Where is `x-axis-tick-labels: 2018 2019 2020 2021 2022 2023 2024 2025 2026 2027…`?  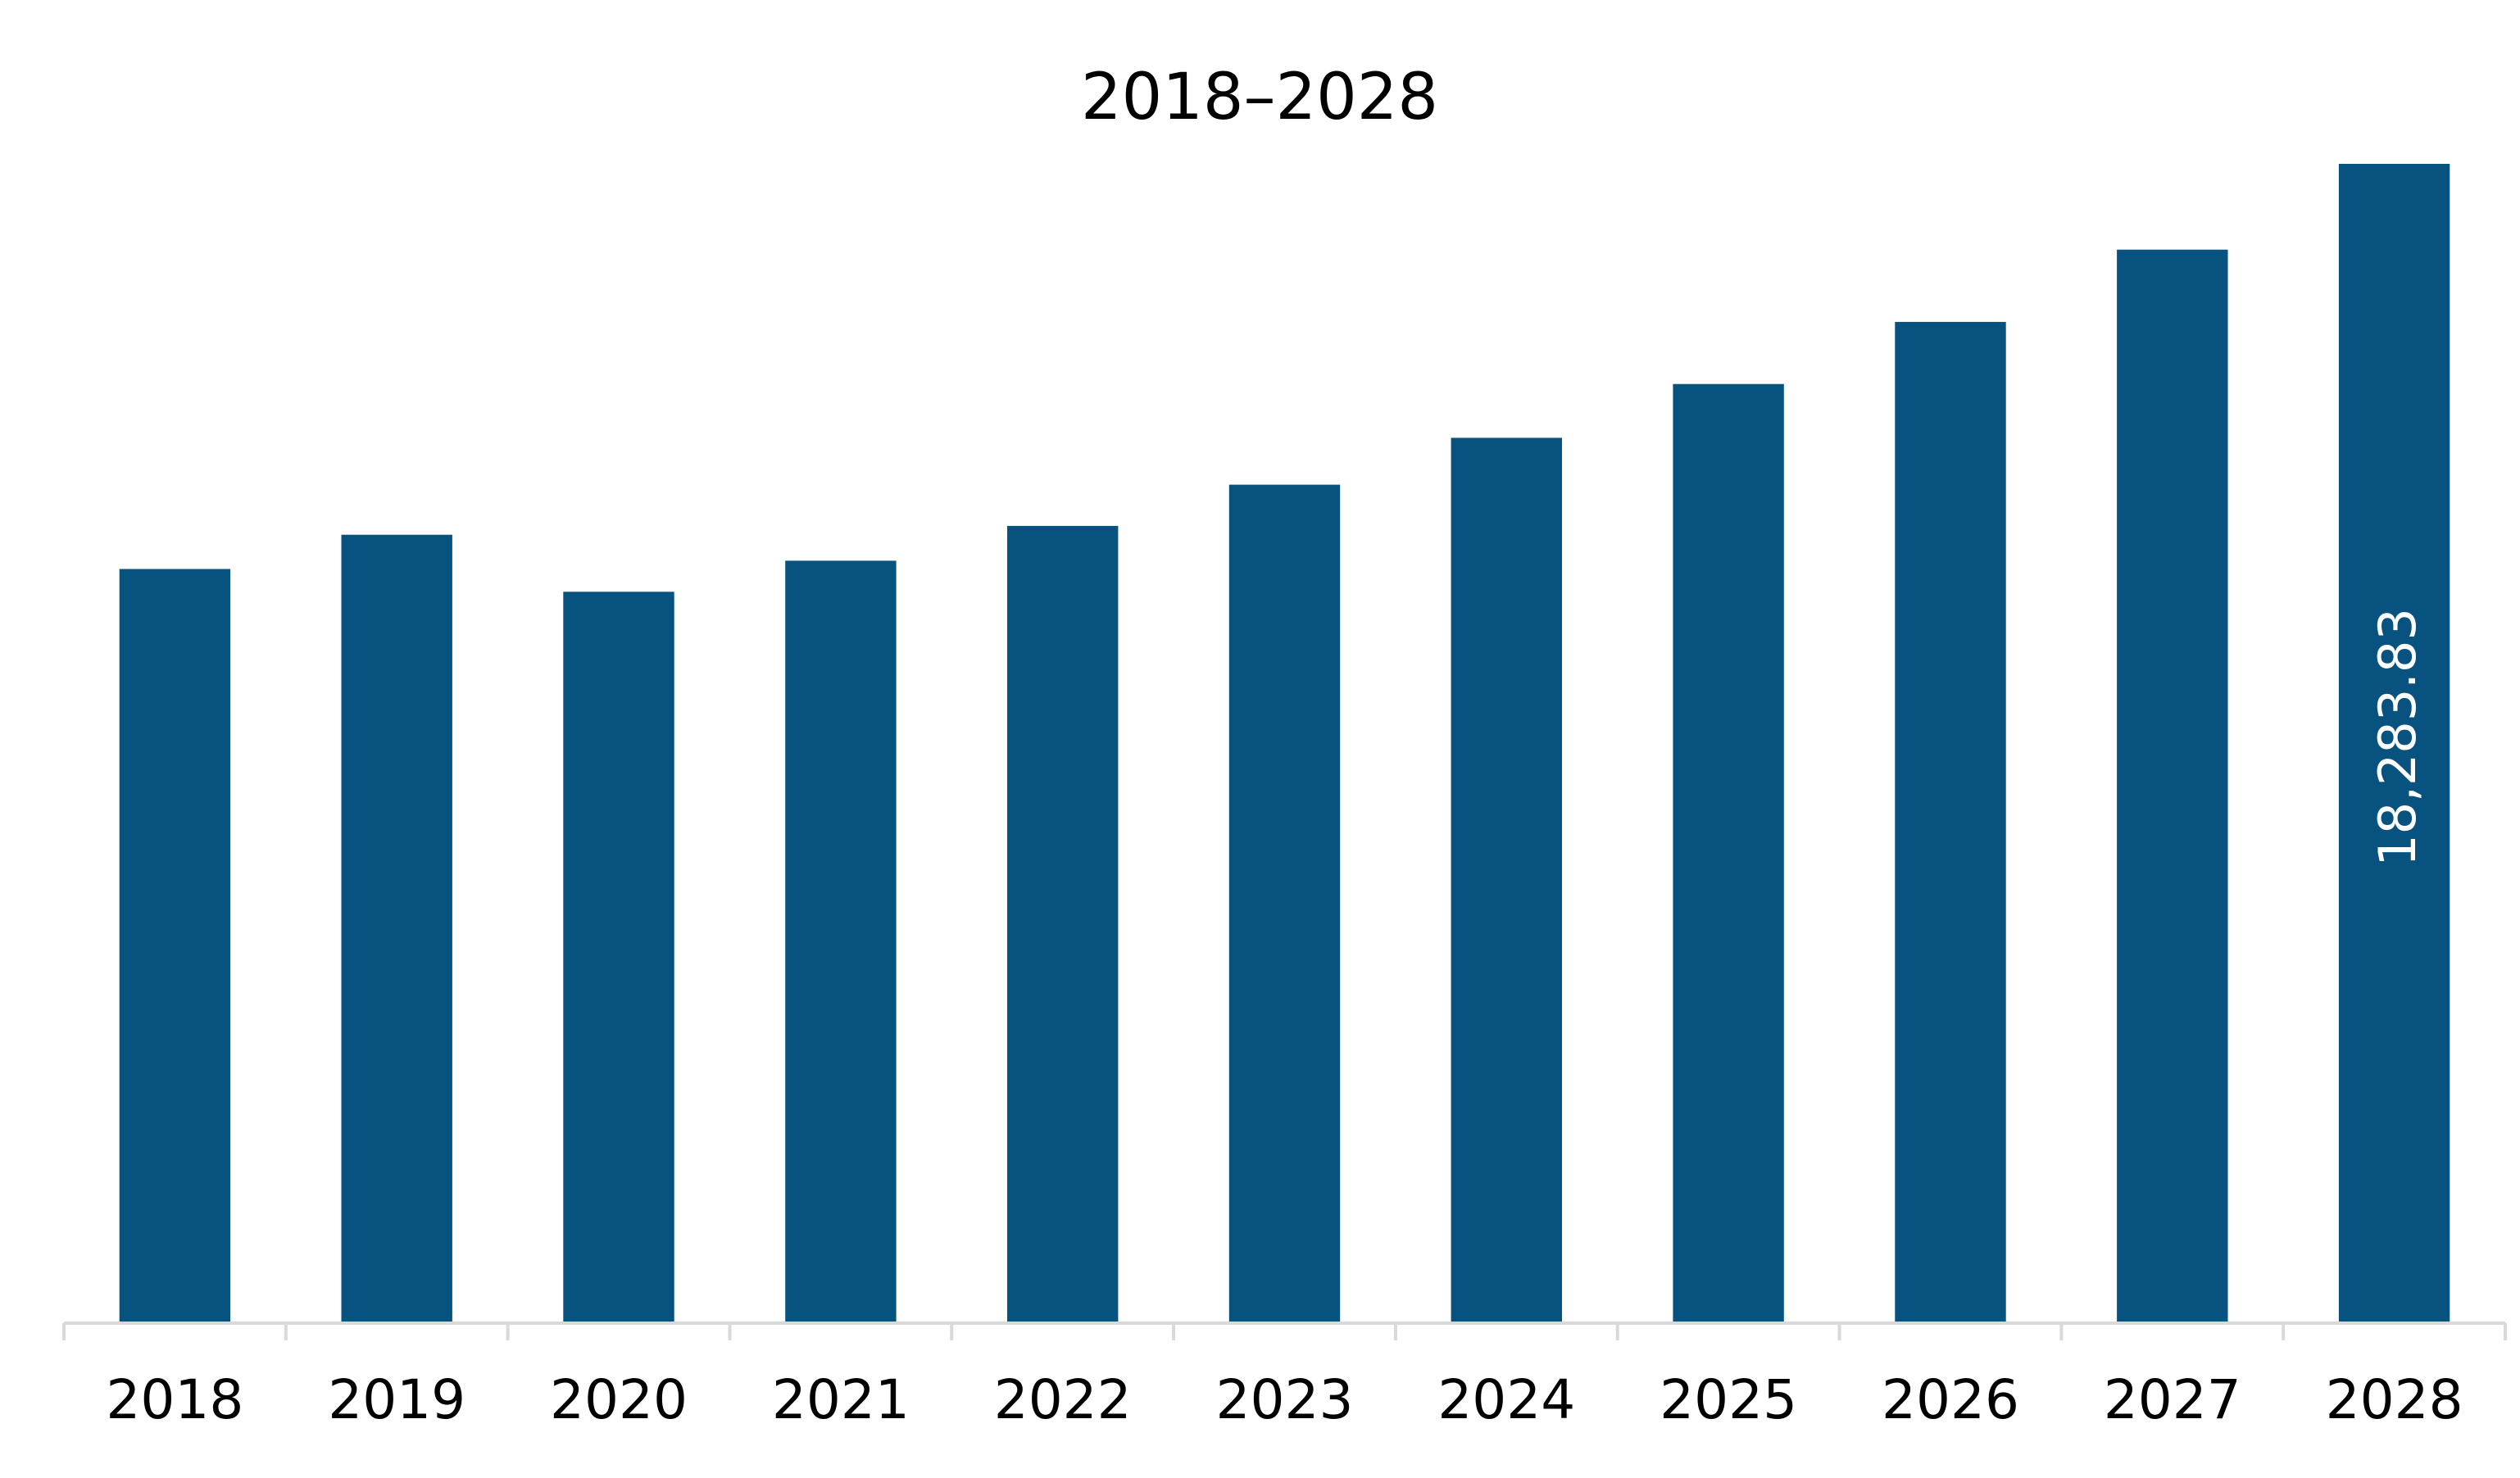
x-axis-tick-labels: 2018 2019 2020 2021 2022 2023 2024 2025 2026 2027… is located at coordinates (1284, 1399).